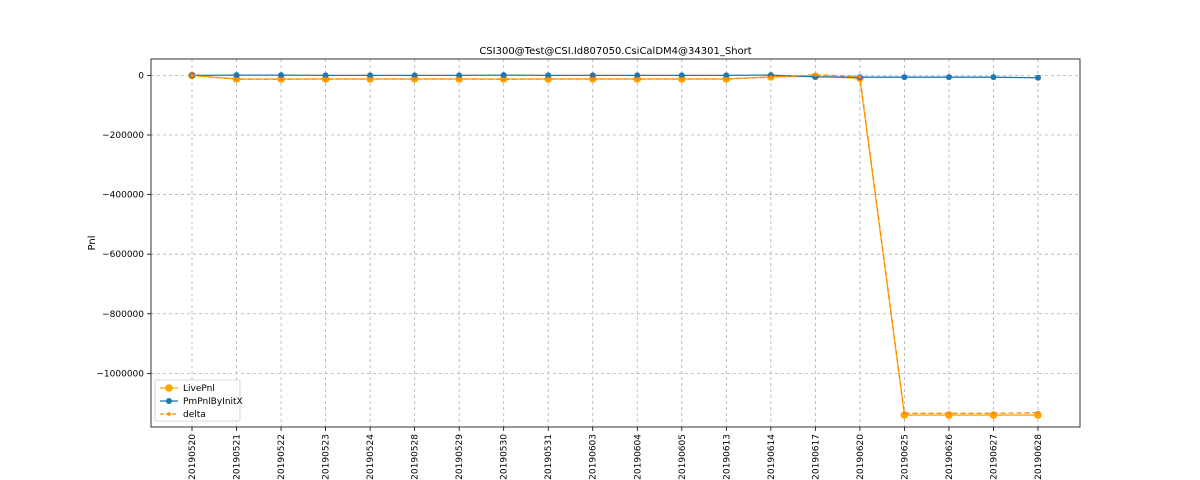 Image resolution: width=1200 pixels, height=480 pixels. What do you see at coordinates (199, 389) in the screenshot?
I see `legend-label-livepnl: LivePnl` at bounding box center [199, 389].